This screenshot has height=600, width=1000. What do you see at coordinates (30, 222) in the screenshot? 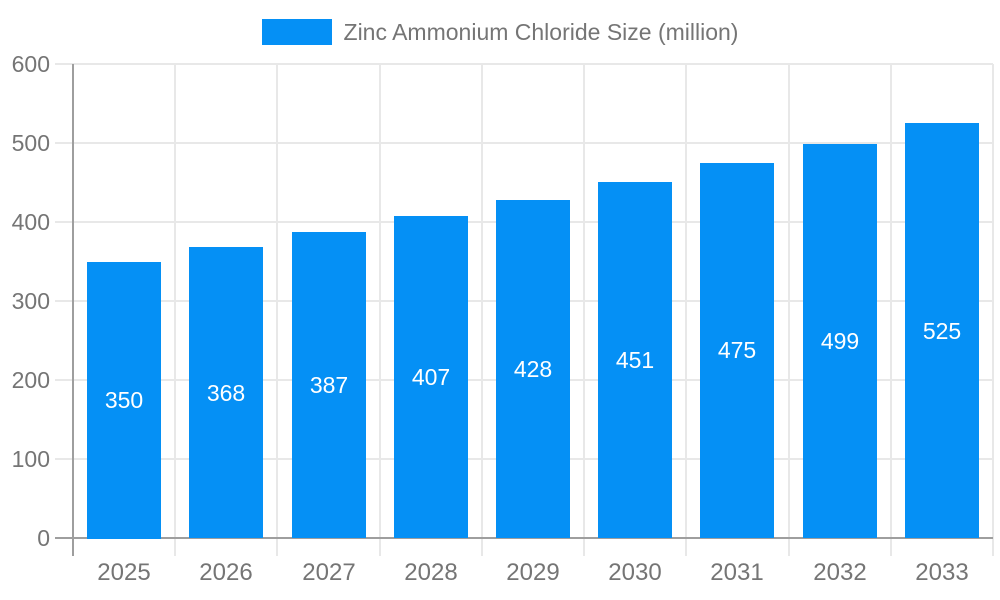
I see `y-axis-tick-label: 400` at bounding box center [30, 222].